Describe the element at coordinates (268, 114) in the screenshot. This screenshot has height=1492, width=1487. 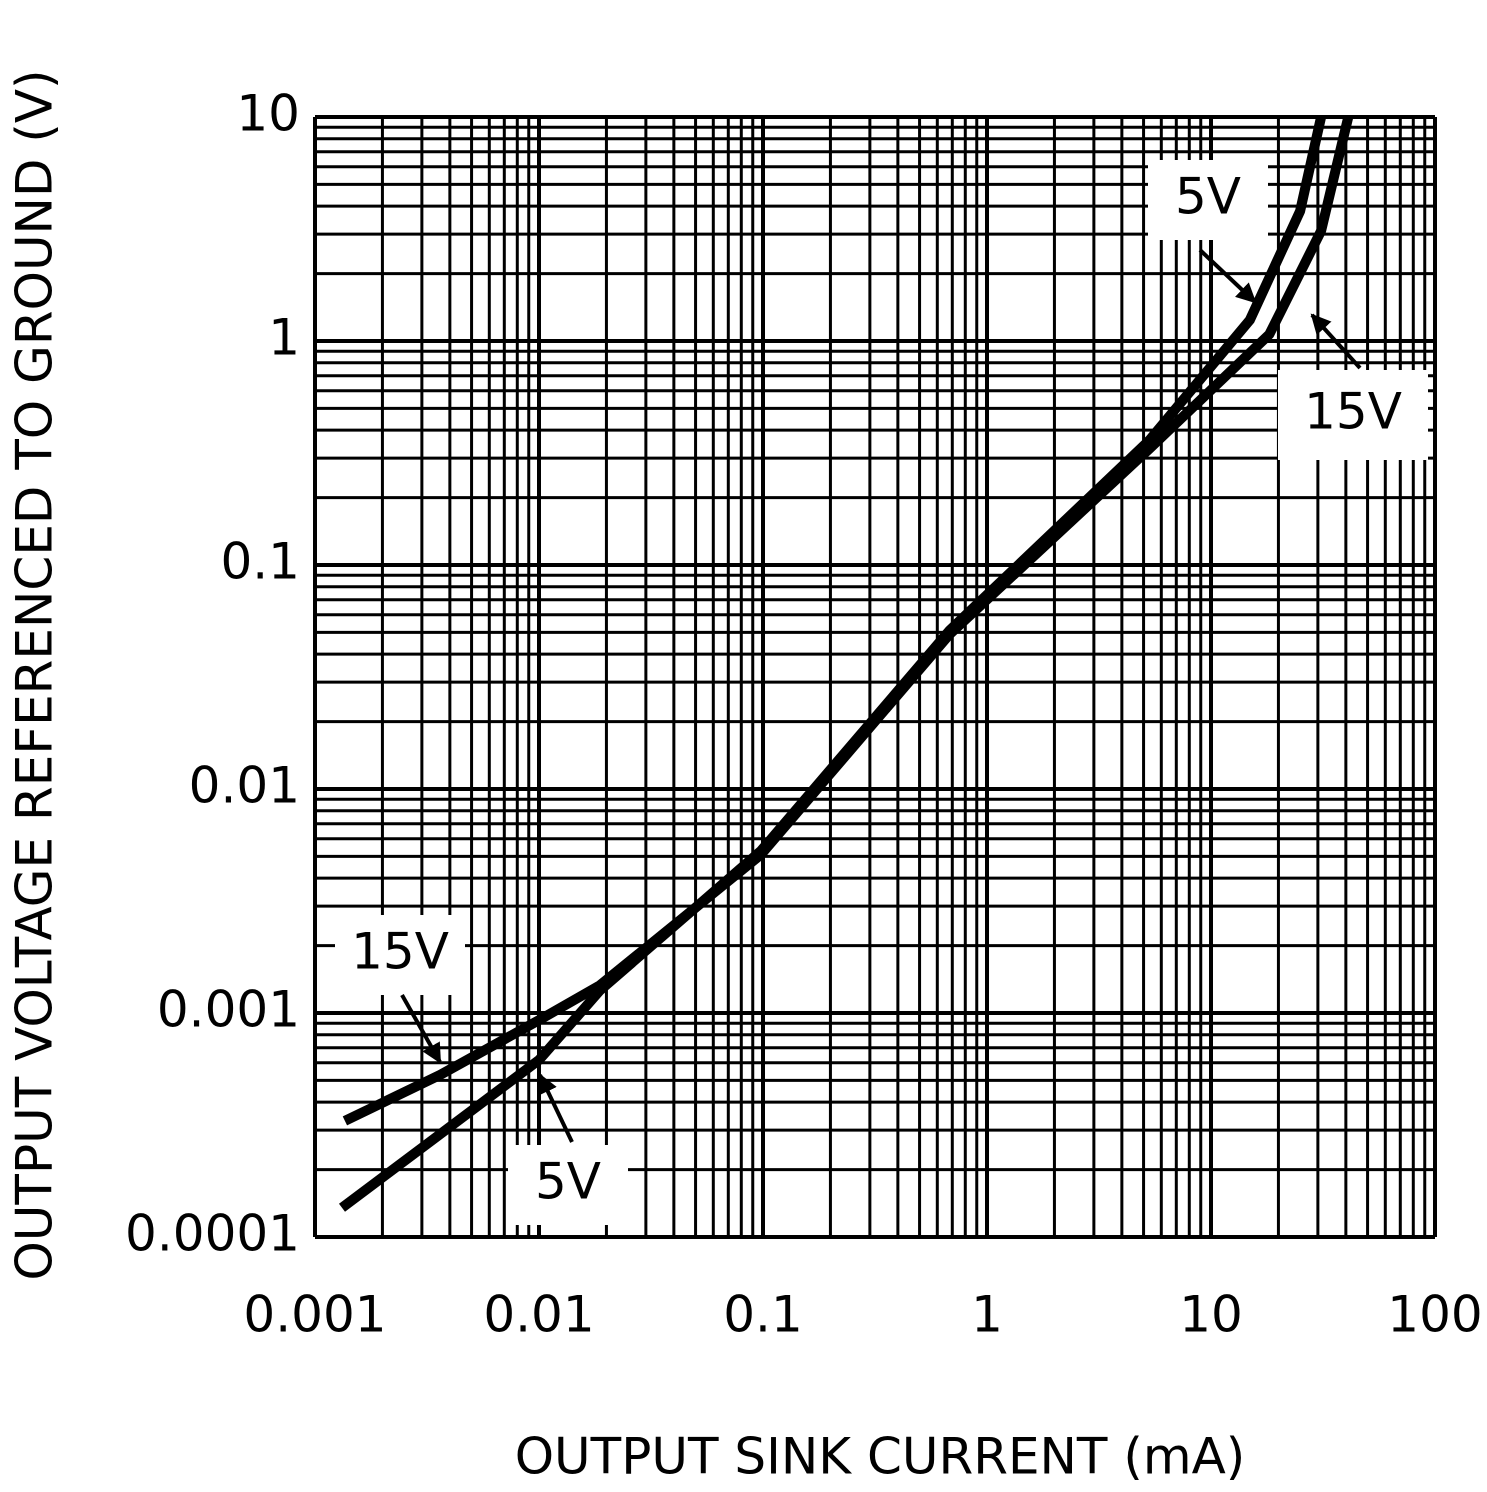
I see `y-tick-label: 10` at that location.